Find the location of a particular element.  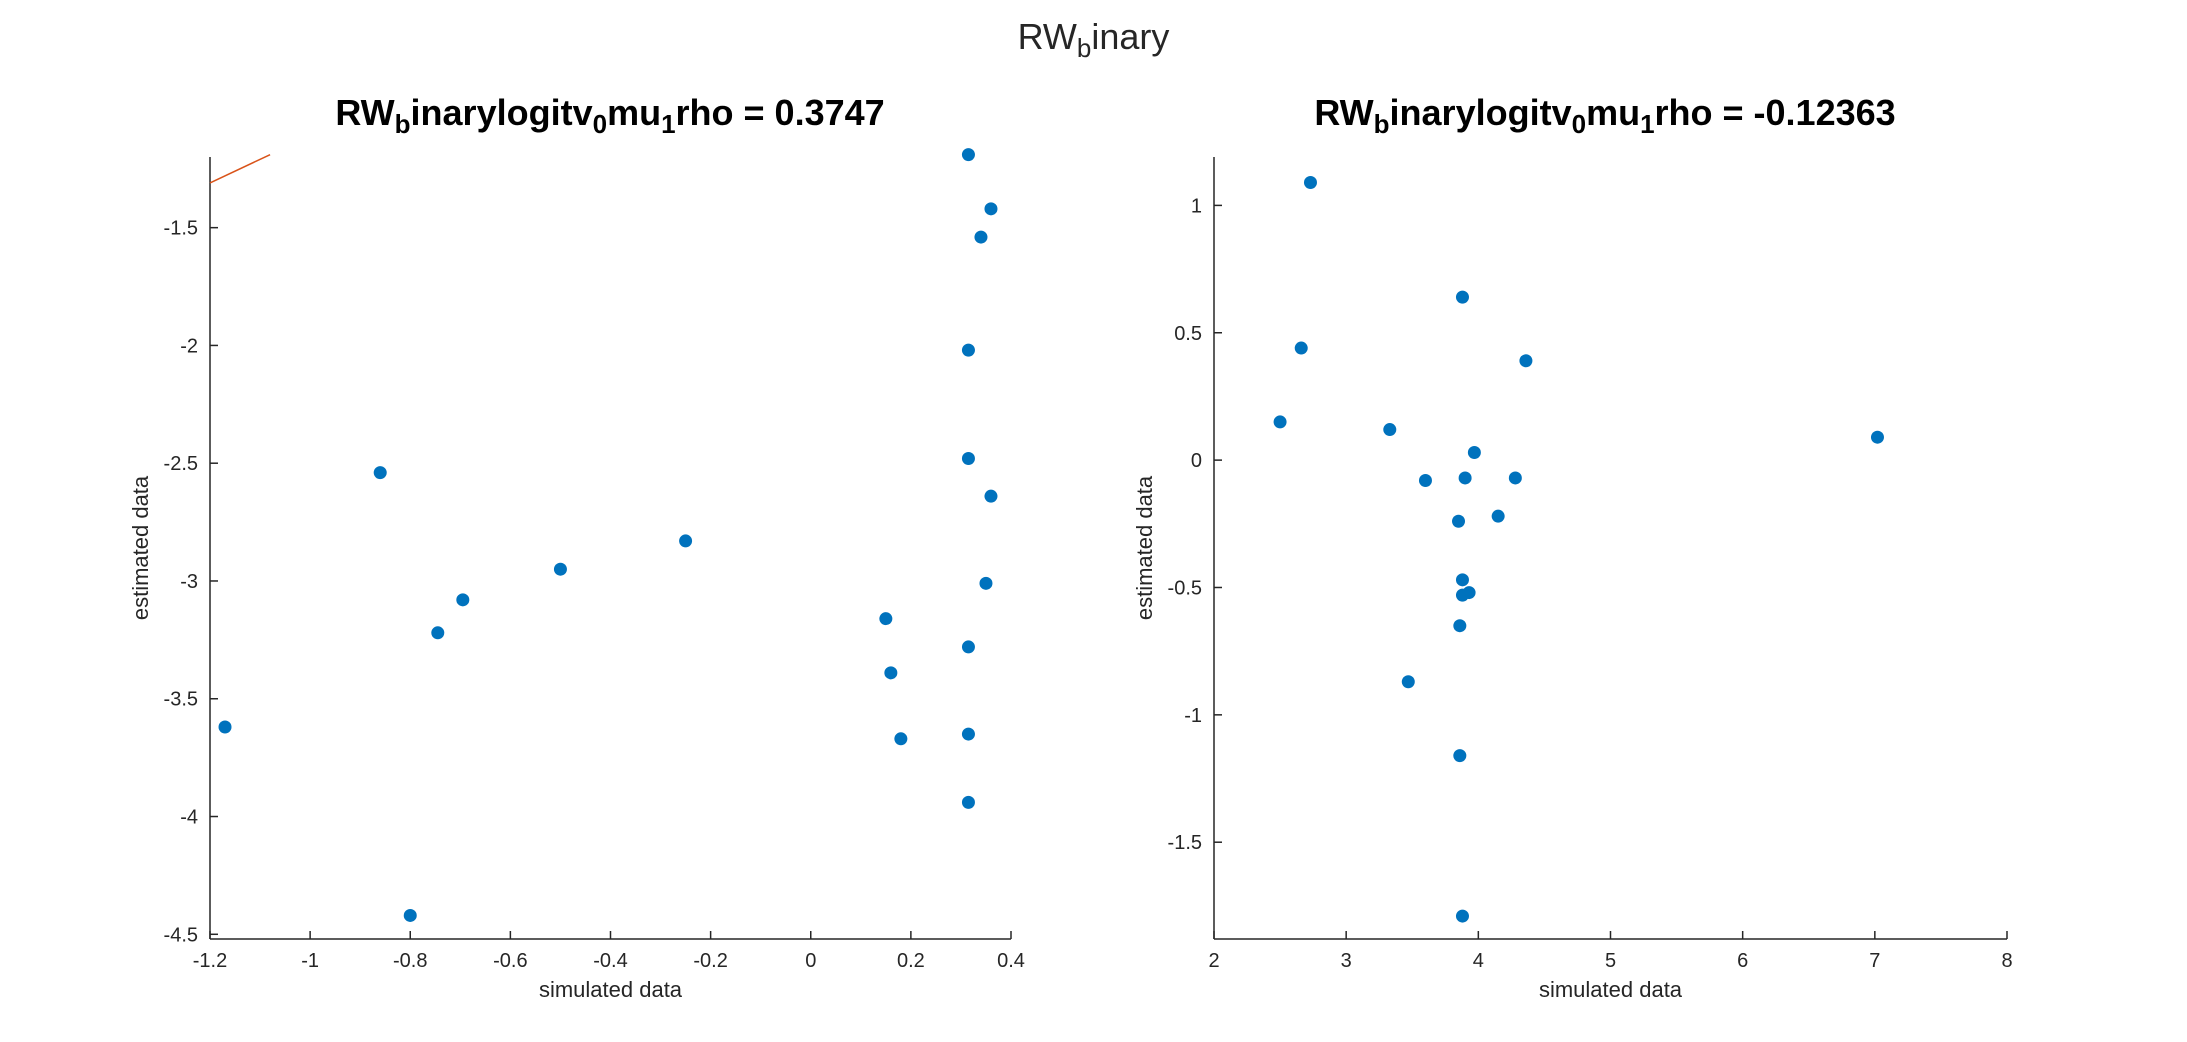

y-tick-label: -4 is located at coordinates (189, 818).